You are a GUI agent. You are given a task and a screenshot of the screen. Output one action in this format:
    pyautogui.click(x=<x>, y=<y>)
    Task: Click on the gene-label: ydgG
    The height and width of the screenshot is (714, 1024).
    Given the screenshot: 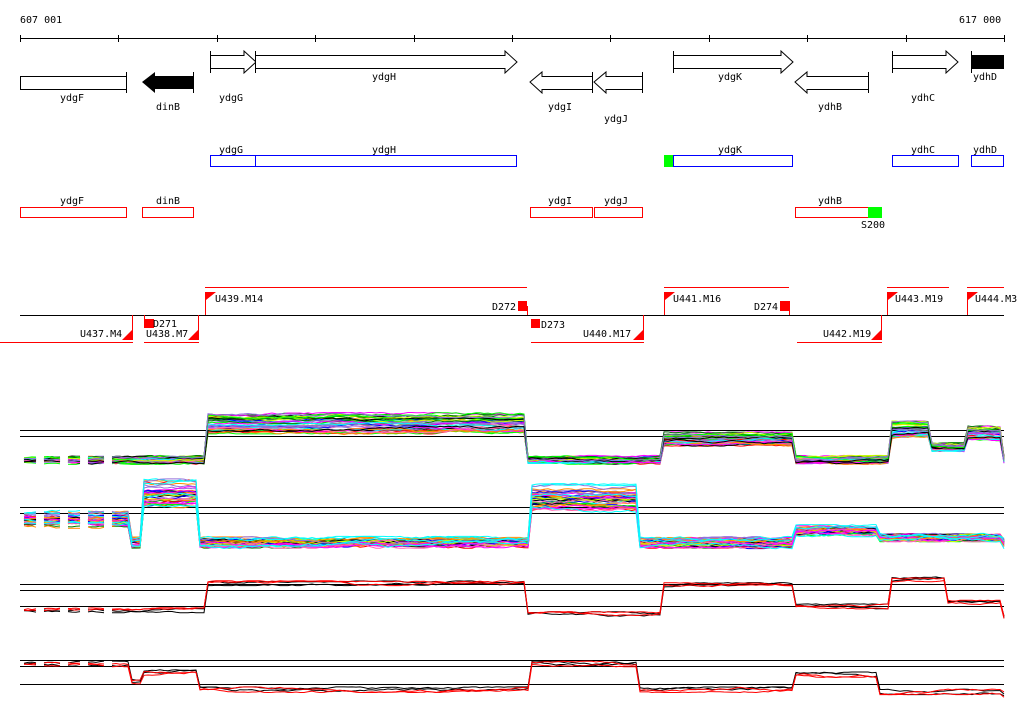 What is the action you would take?
    pyautogui.click(x=231, y=98)
    